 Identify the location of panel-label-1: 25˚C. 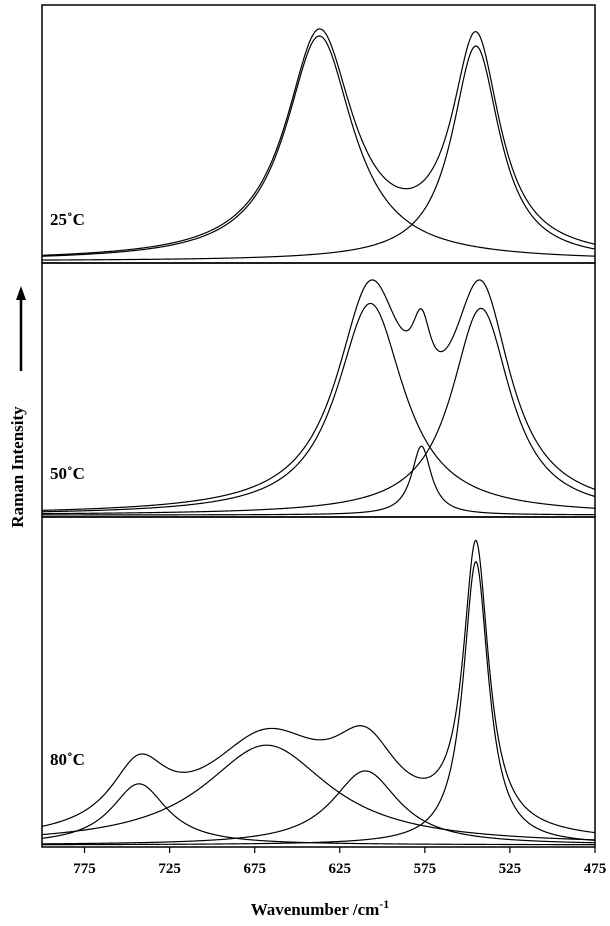
(67, 219).